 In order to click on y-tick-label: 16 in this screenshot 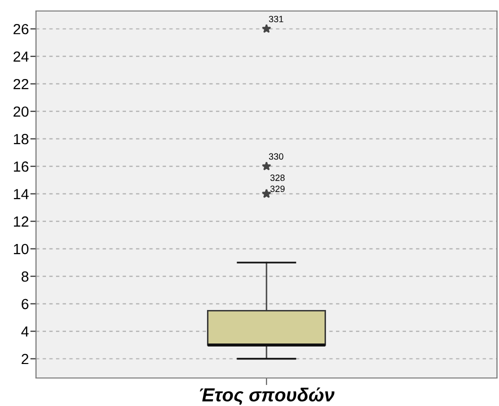, I will do `click(21, 166)`.